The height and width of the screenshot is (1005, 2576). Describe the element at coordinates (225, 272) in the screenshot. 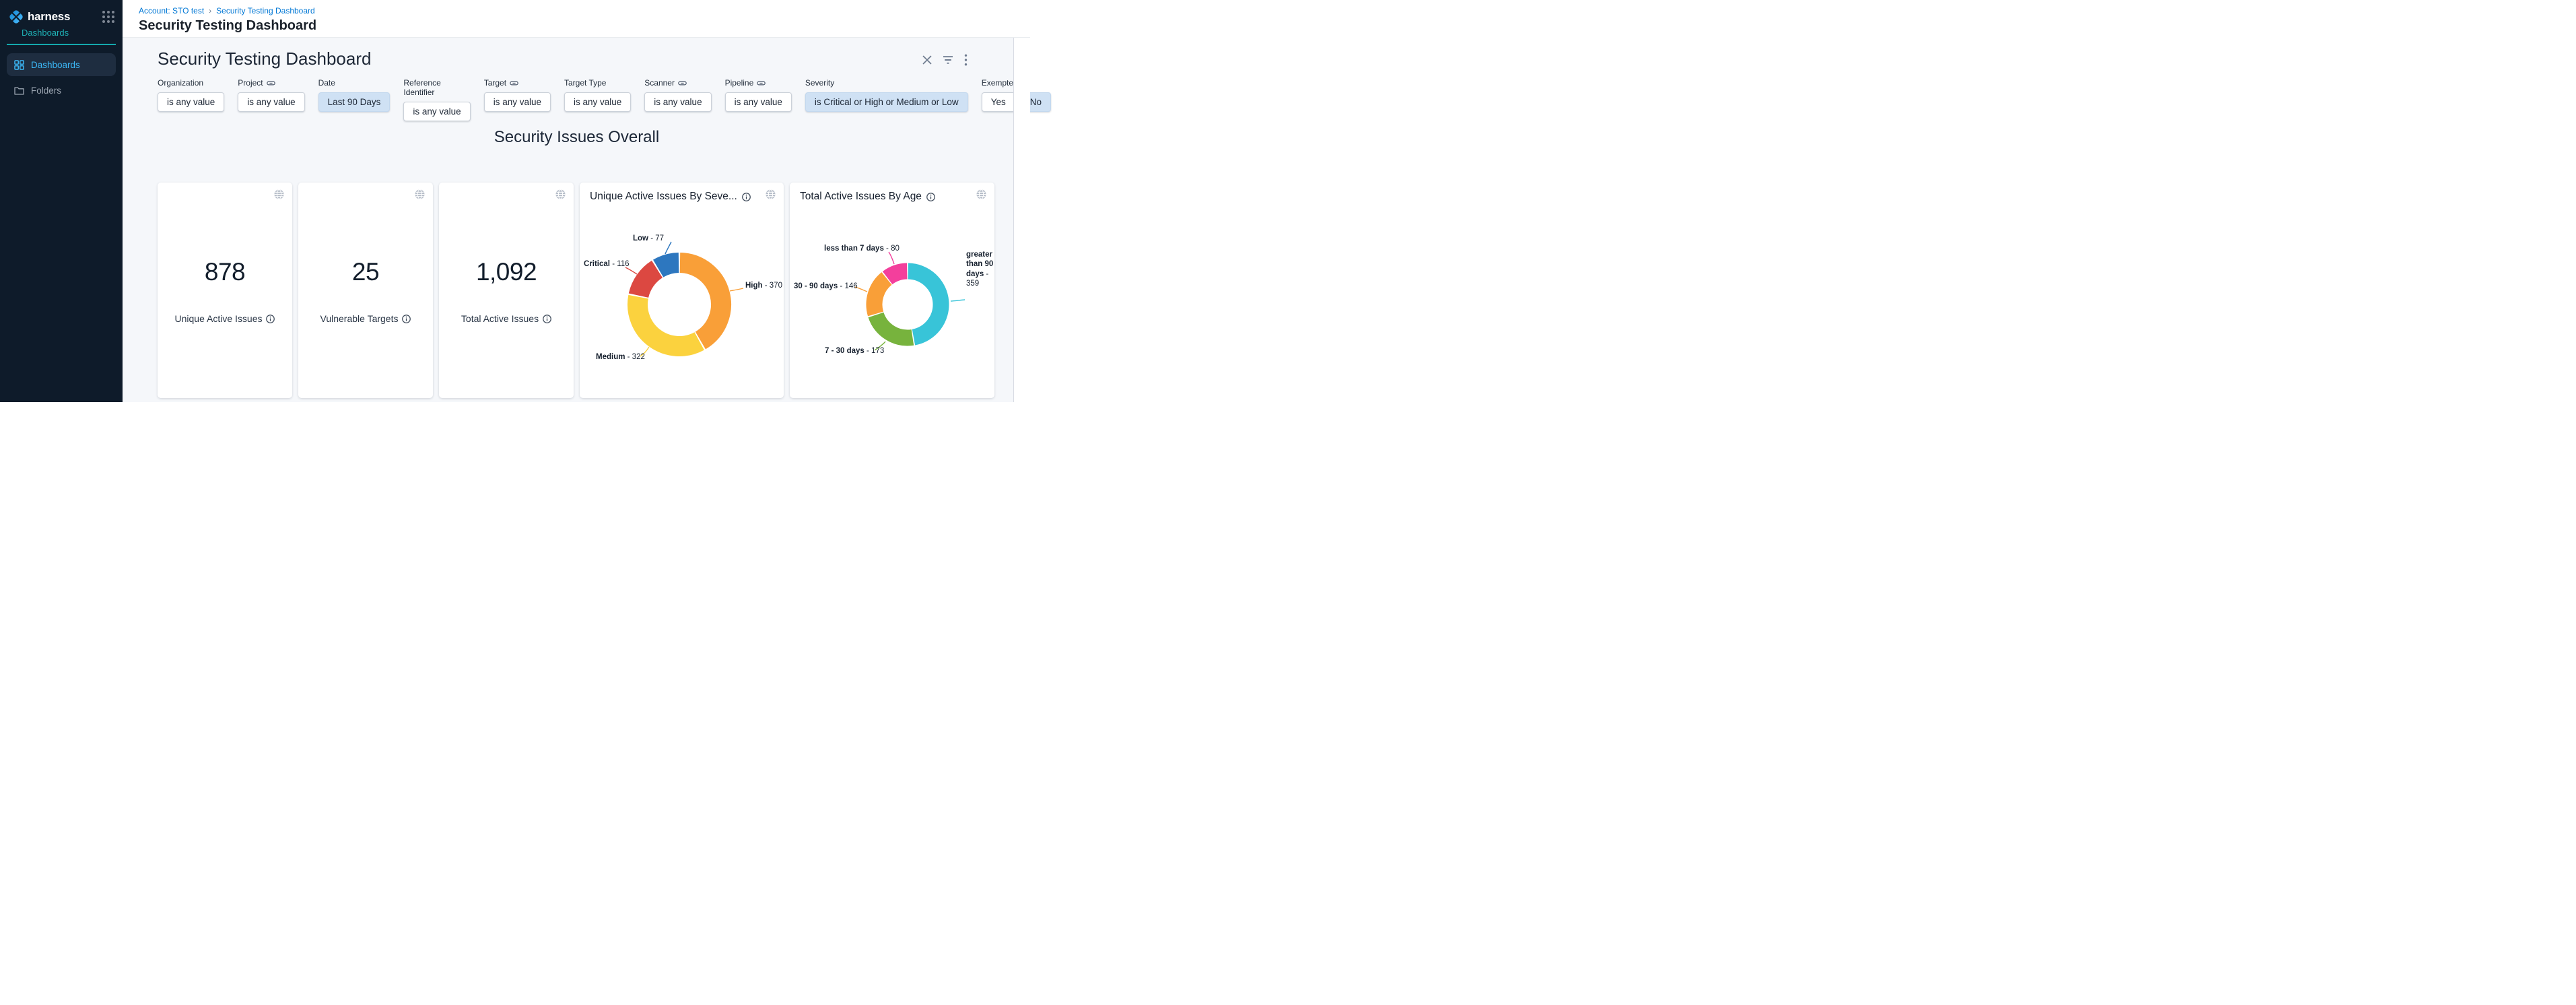

I see `stat-value: 878` at that location.